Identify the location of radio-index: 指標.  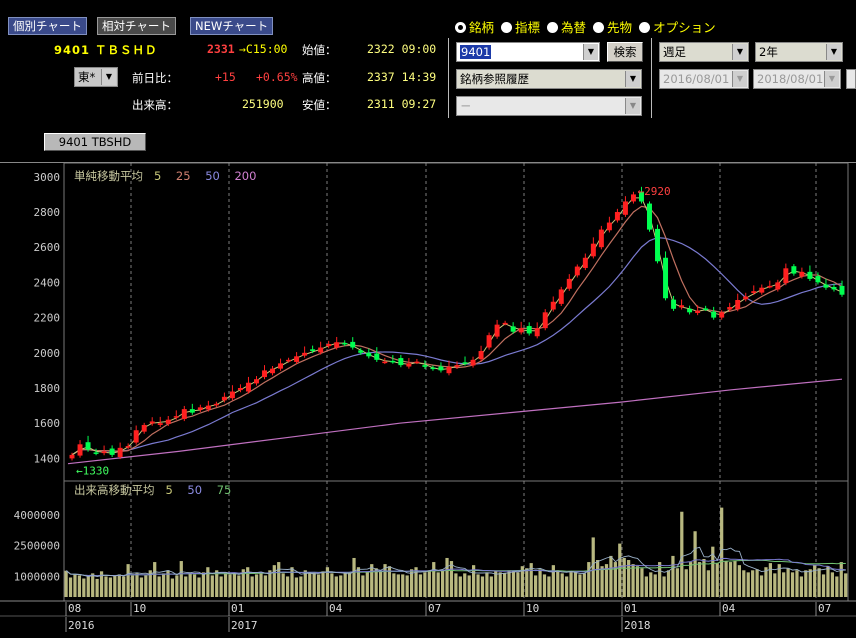
(520, 26).